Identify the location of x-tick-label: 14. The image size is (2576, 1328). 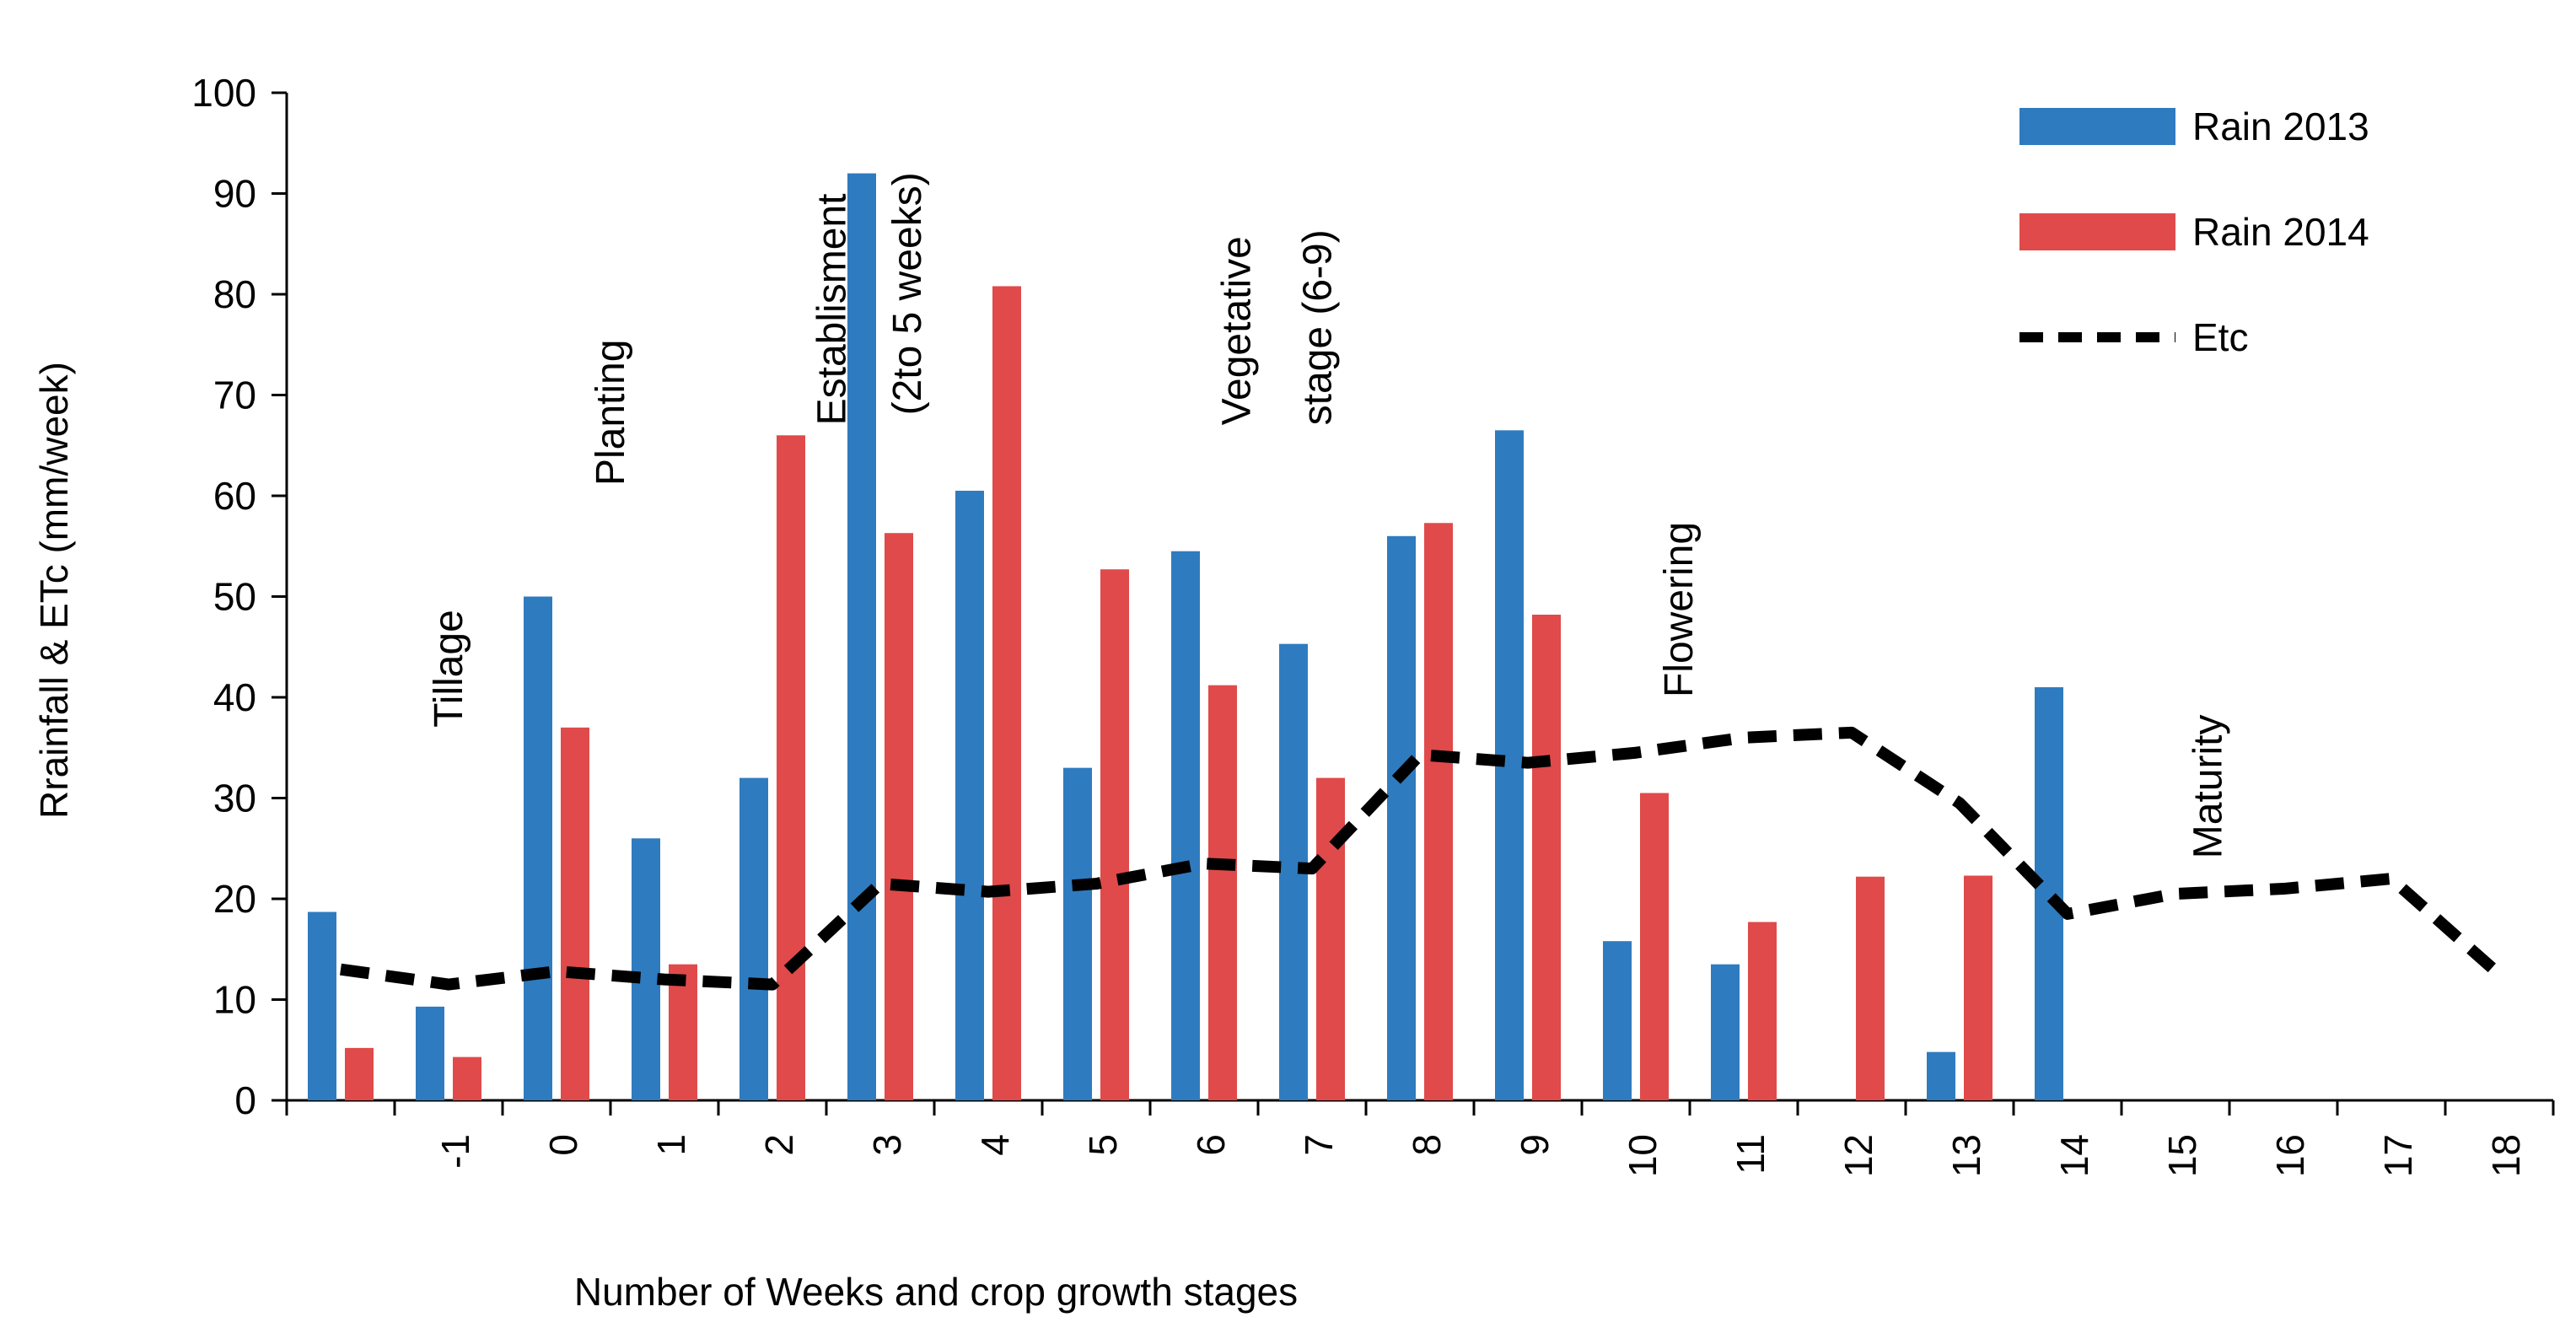
(2074, 1155).